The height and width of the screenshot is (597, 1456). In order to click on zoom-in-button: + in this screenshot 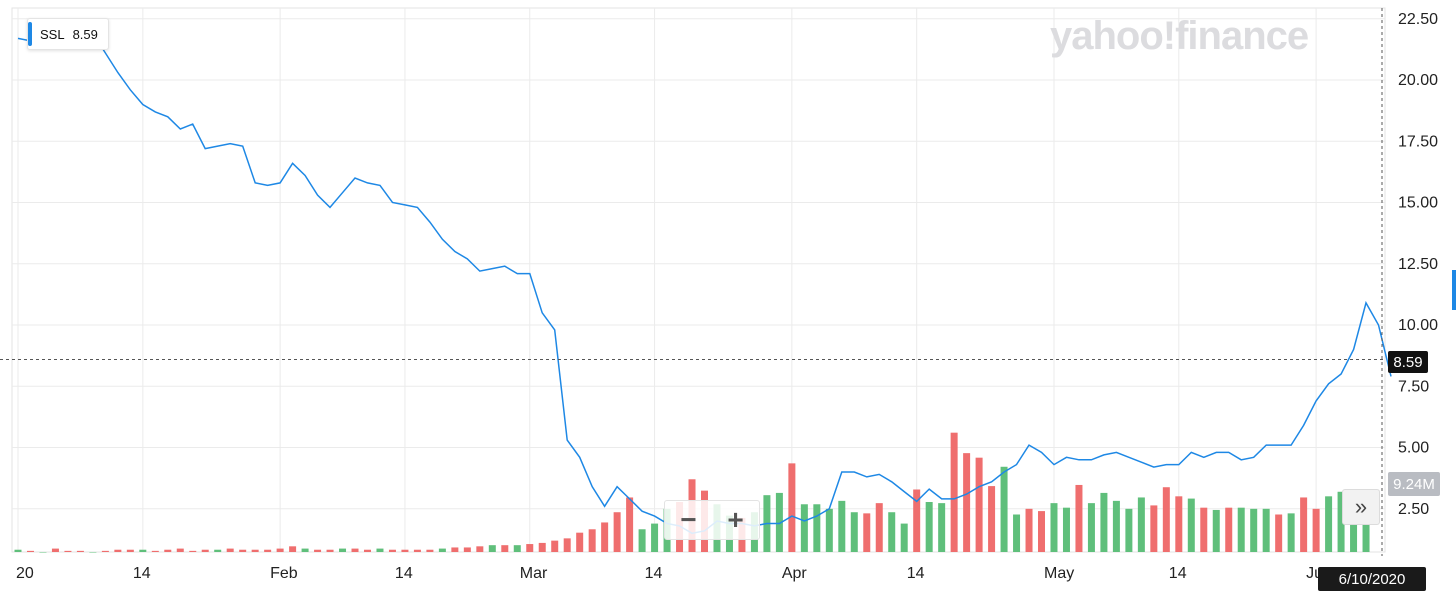, I will do `click(735, 519)`.